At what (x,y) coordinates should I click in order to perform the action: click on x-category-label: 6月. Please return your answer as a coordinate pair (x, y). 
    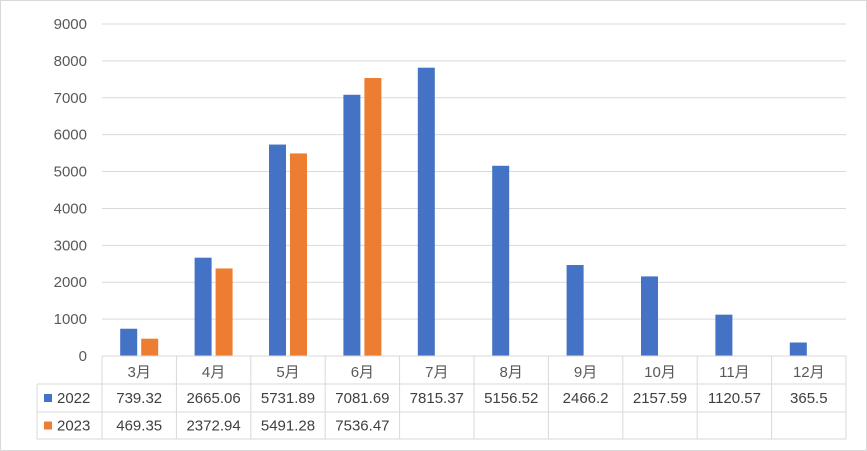
    Looking at the image, I should click on (362, 372).